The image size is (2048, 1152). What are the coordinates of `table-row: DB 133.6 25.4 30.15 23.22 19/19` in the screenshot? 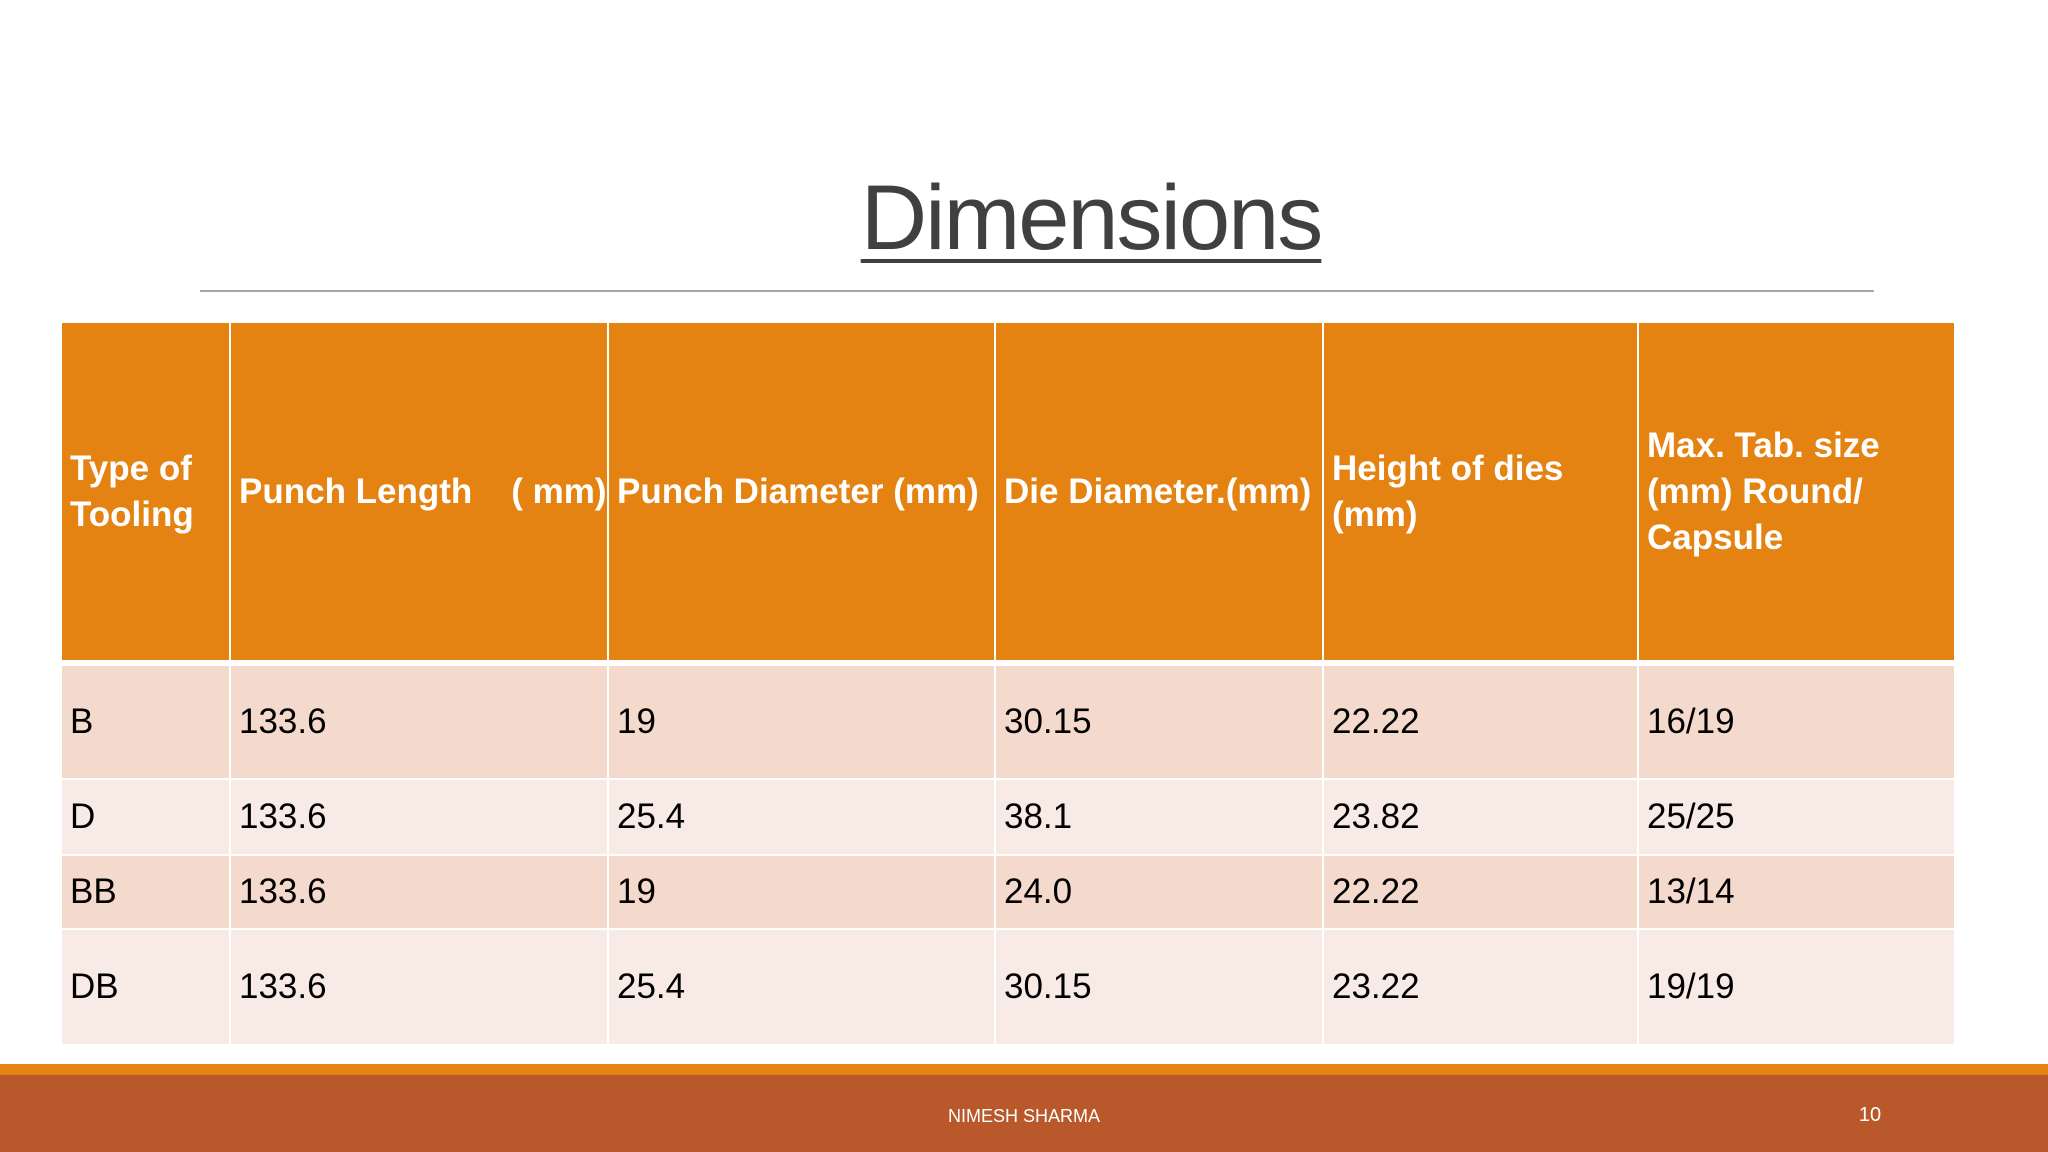 It's located at (1008, 987).